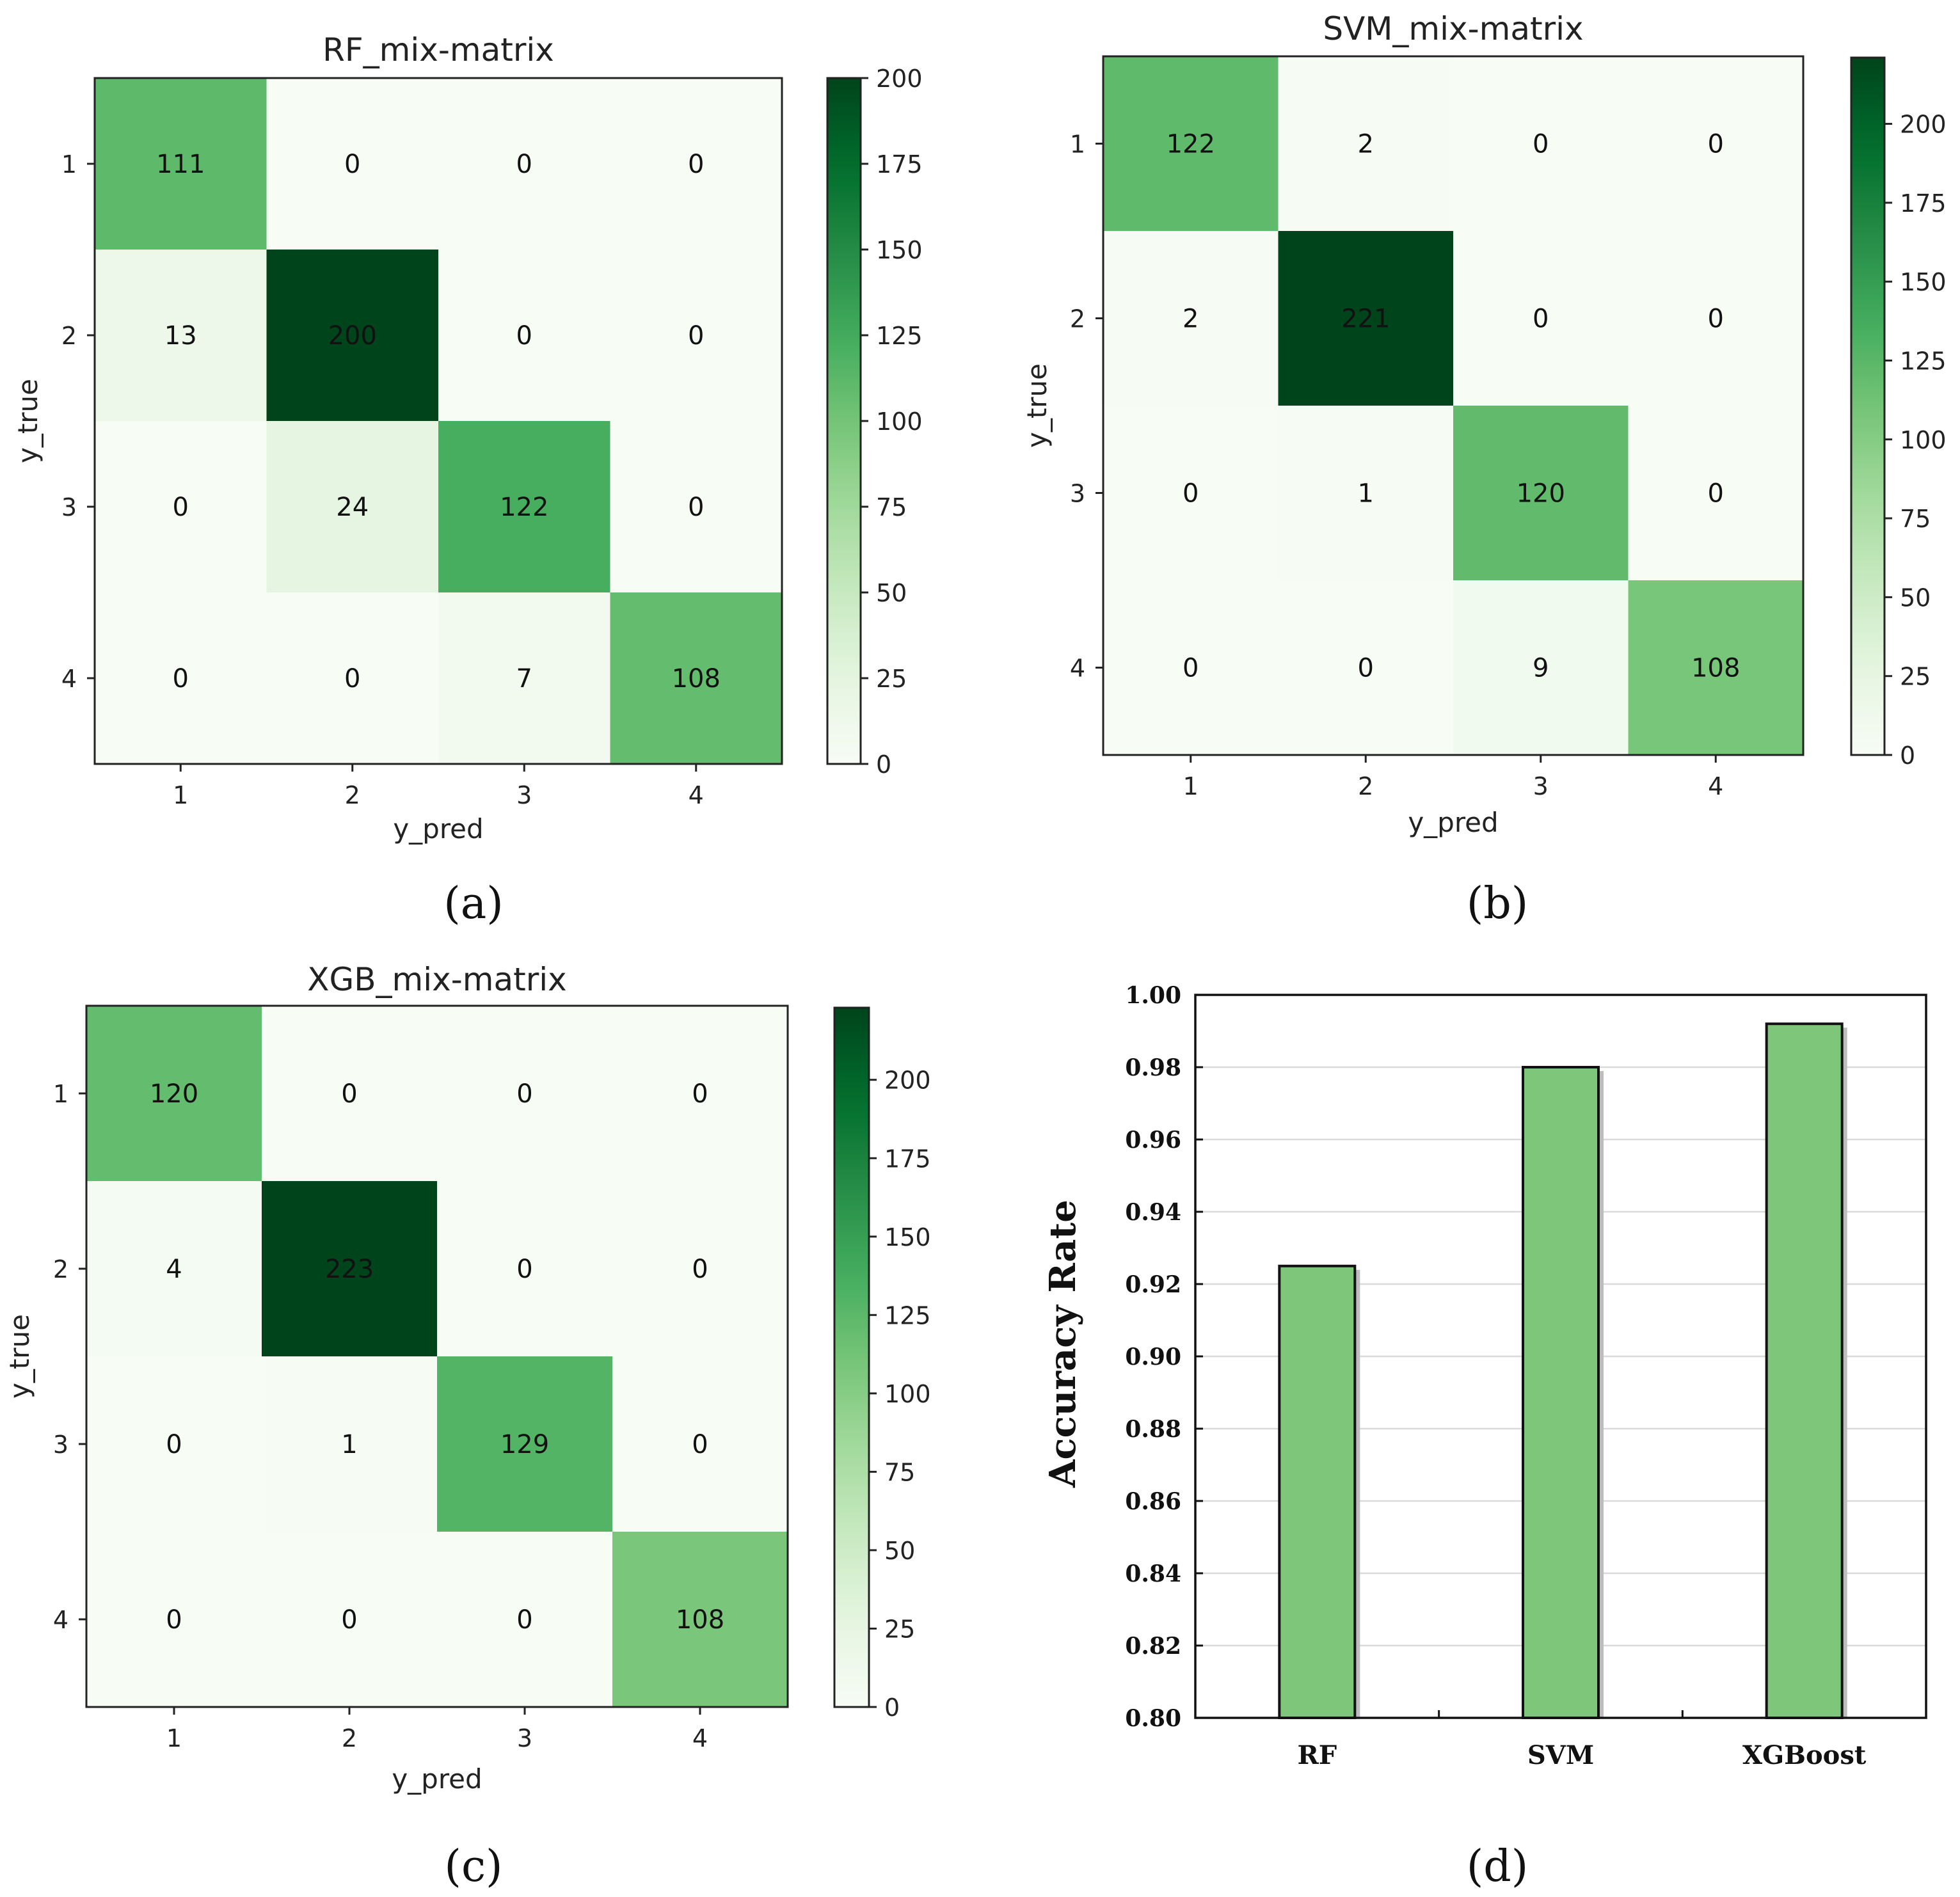 This screenshot has height=1897, width=1960. I want to click on colorbar-tick-label: 200, so click(900, 79).